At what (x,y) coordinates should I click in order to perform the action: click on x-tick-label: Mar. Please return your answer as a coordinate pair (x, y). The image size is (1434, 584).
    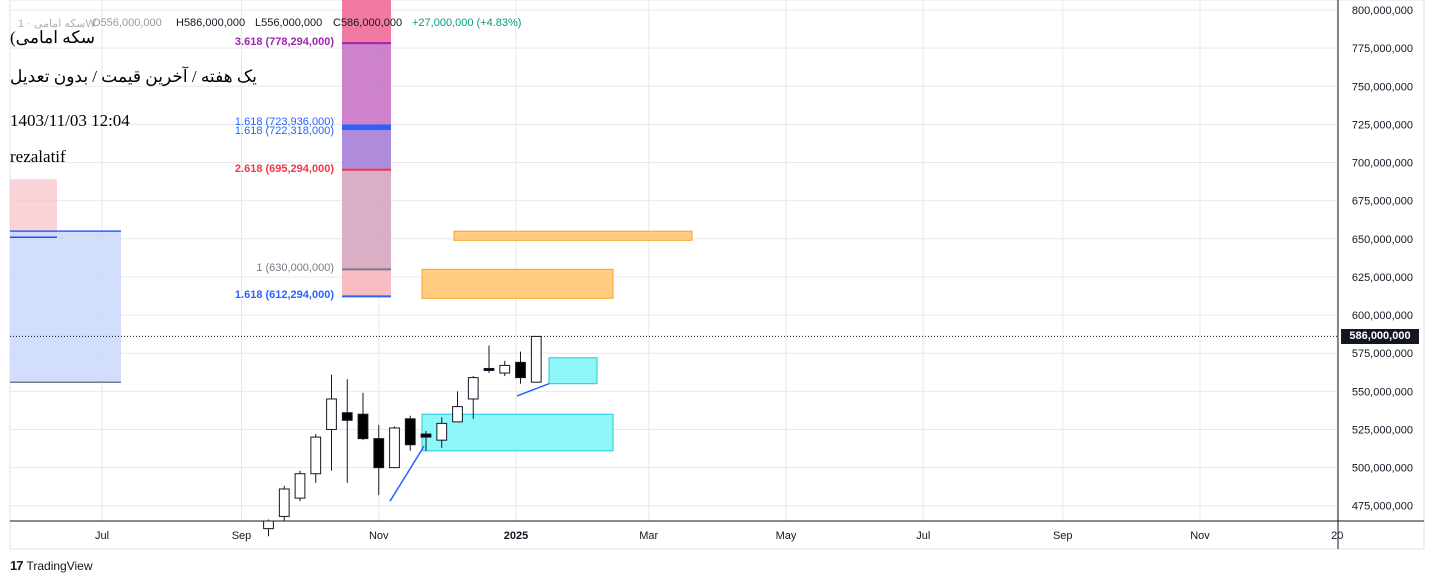
    Looking at the image, I should click on (648, 536).